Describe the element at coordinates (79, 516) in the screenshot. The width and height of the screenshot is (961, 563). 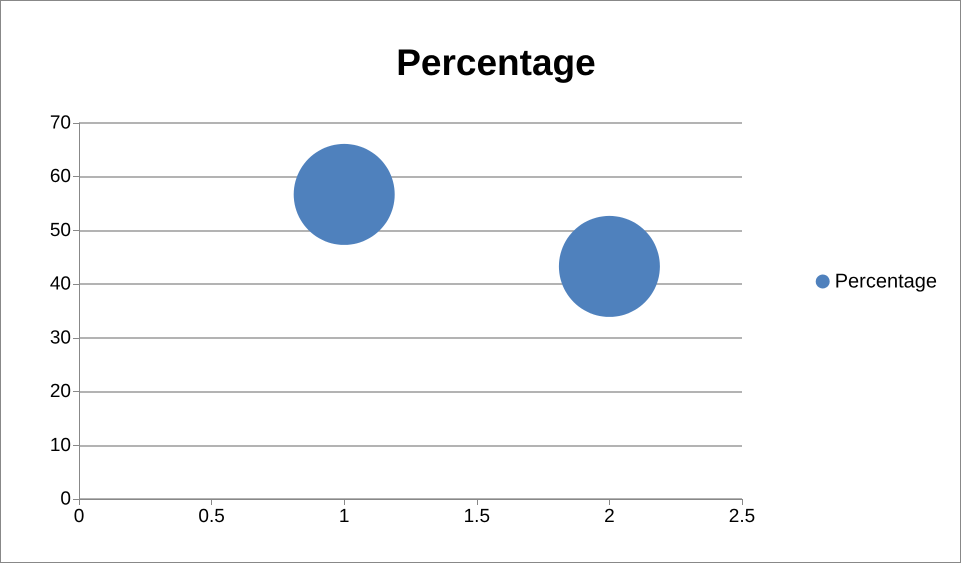
I see `x-tick-label: 0` at that location.